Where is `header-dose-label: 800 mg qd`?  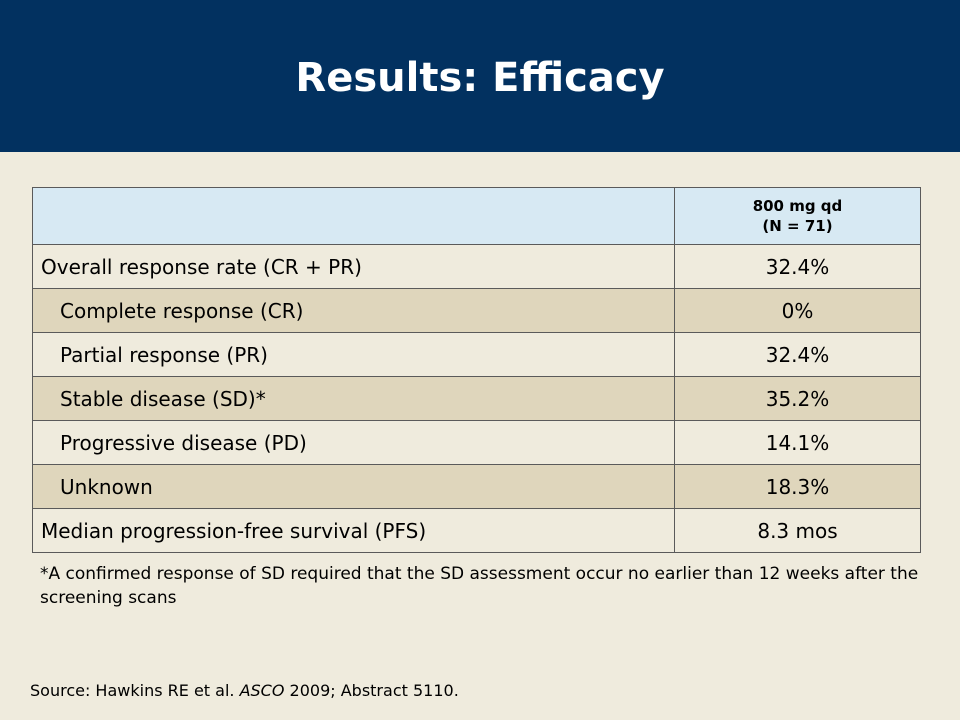
header-dose-label: 800 mg qd is located at coordinates (797, 206).